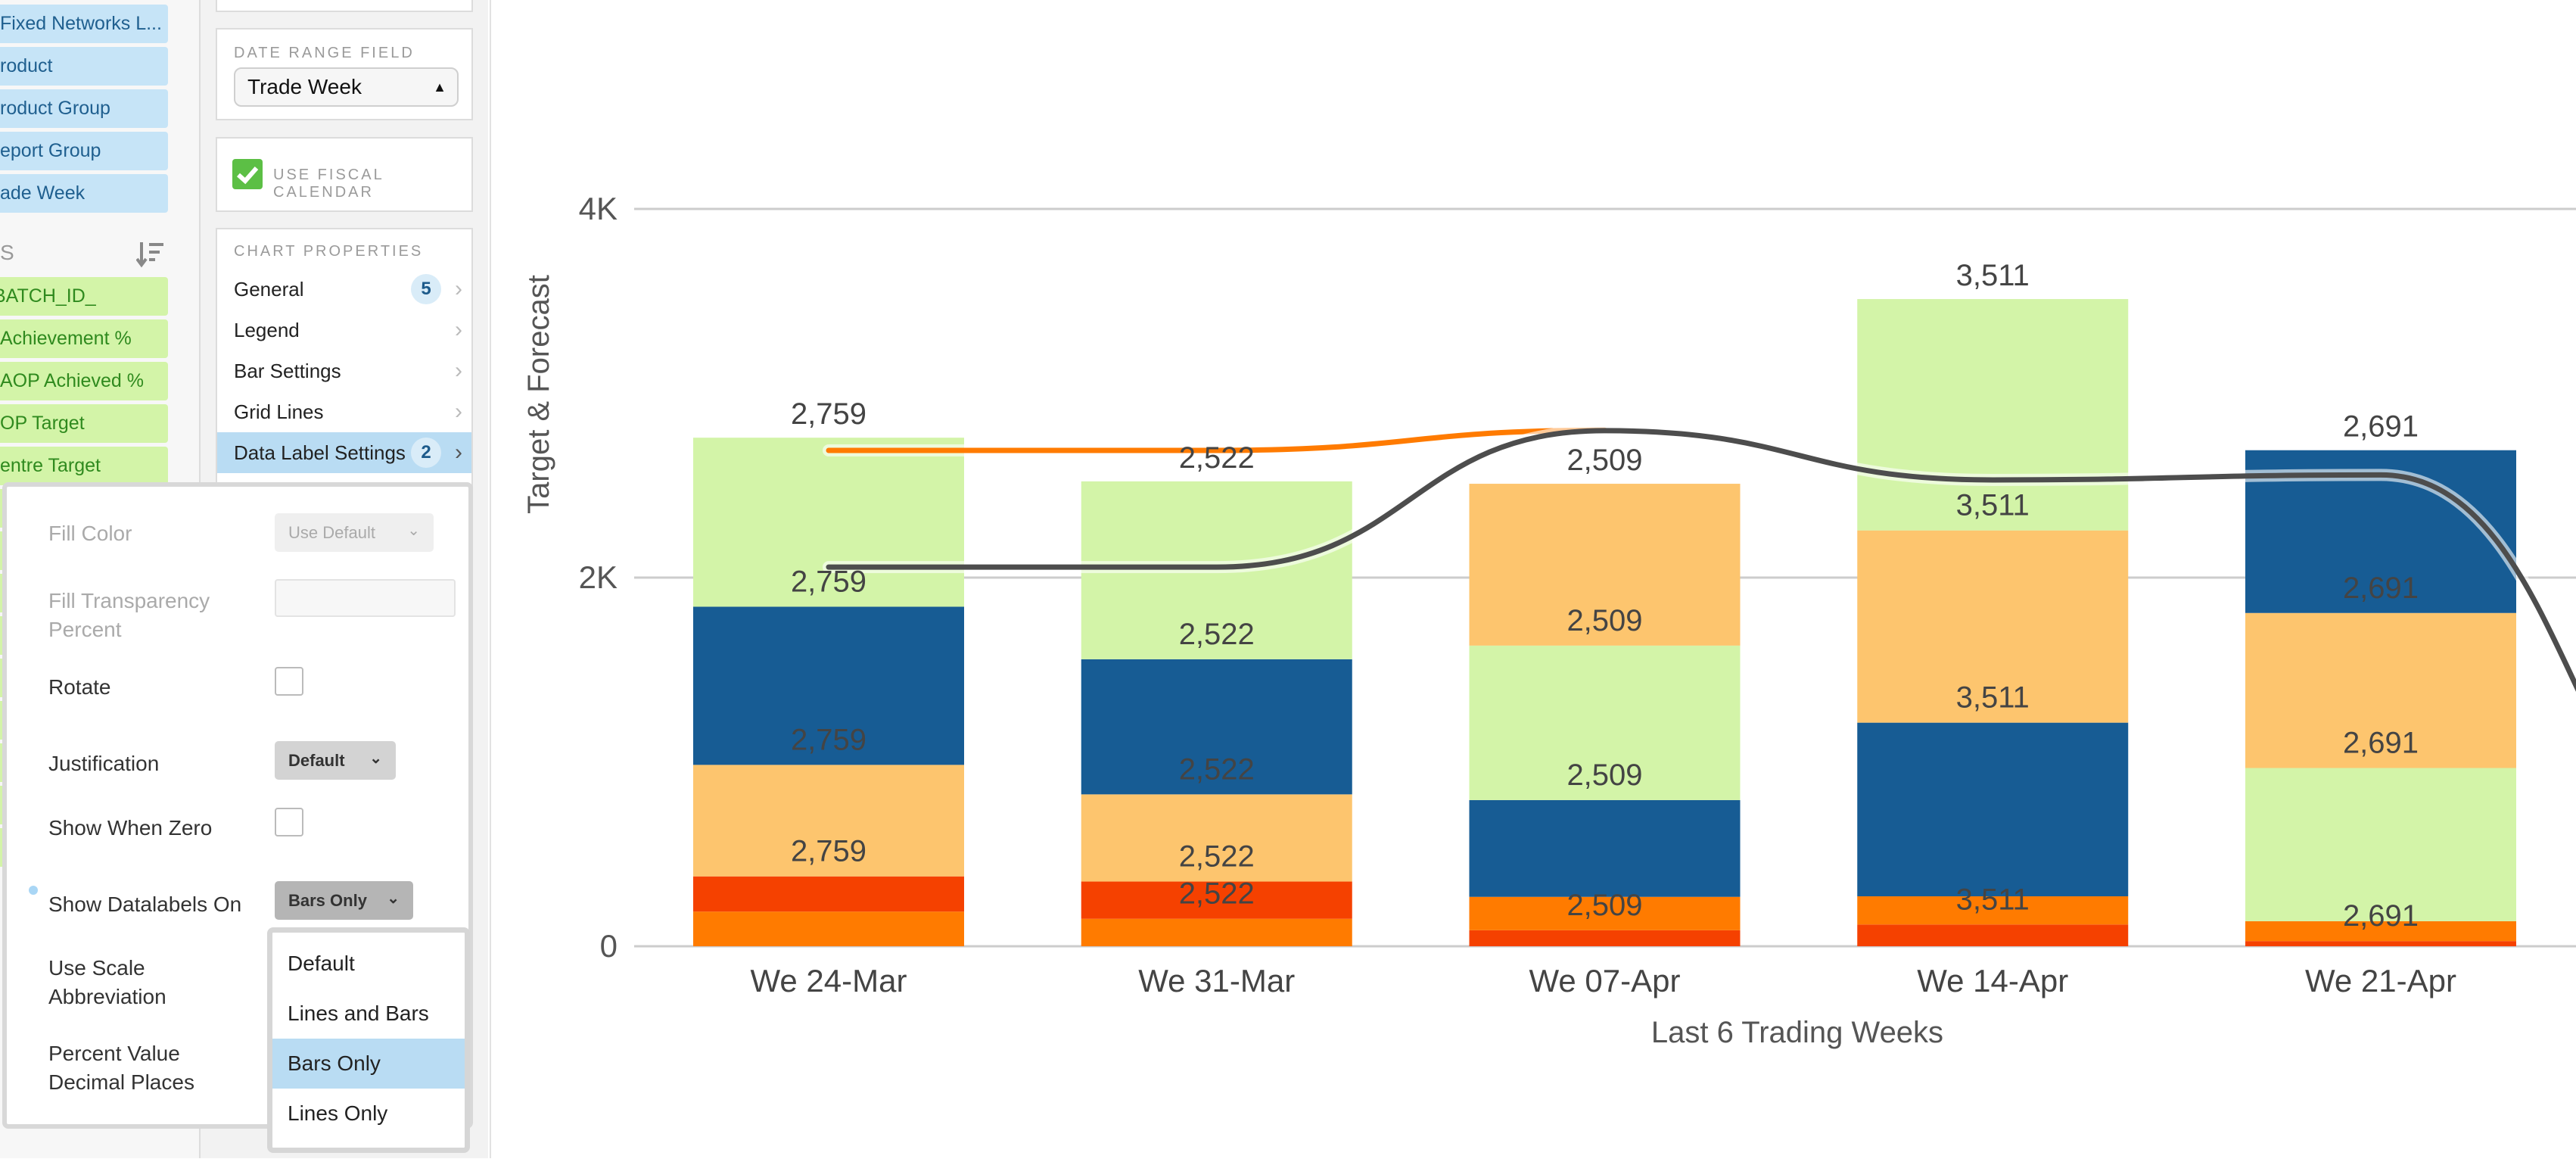  I want to click on dropdown-option: Lines Only, so click(338, 1113).